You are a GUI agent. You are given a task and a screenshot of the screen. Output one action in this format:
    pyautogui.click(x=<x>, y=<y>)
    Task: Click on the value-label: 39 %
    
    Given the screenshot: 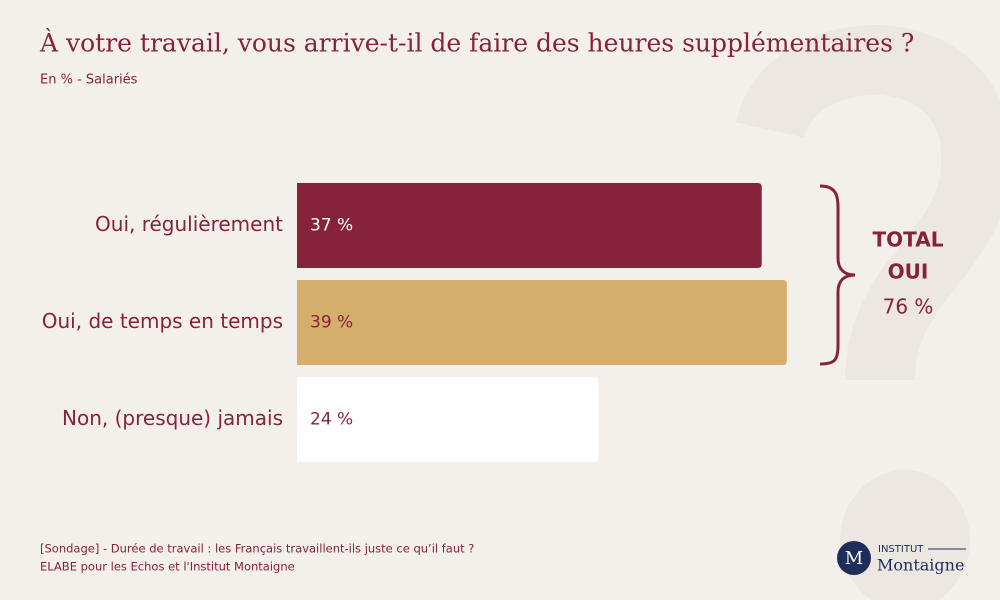 What is the action you would take?
    pyautogui.click(x=331, y=323)
    